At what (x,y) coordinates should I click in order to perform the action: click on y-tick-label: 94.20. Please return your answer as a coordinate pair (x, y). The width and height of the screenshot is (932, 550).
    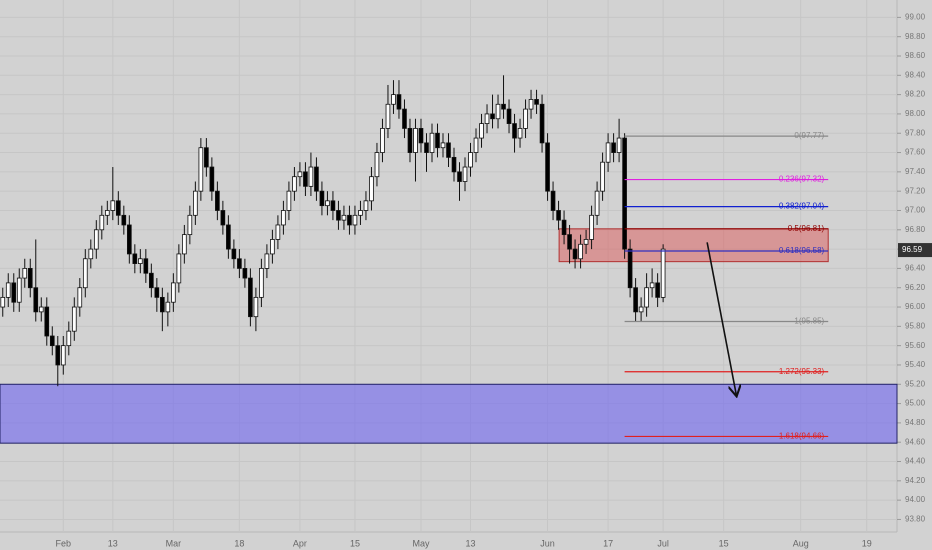
    Looking at the image, I should click on (915, 480).